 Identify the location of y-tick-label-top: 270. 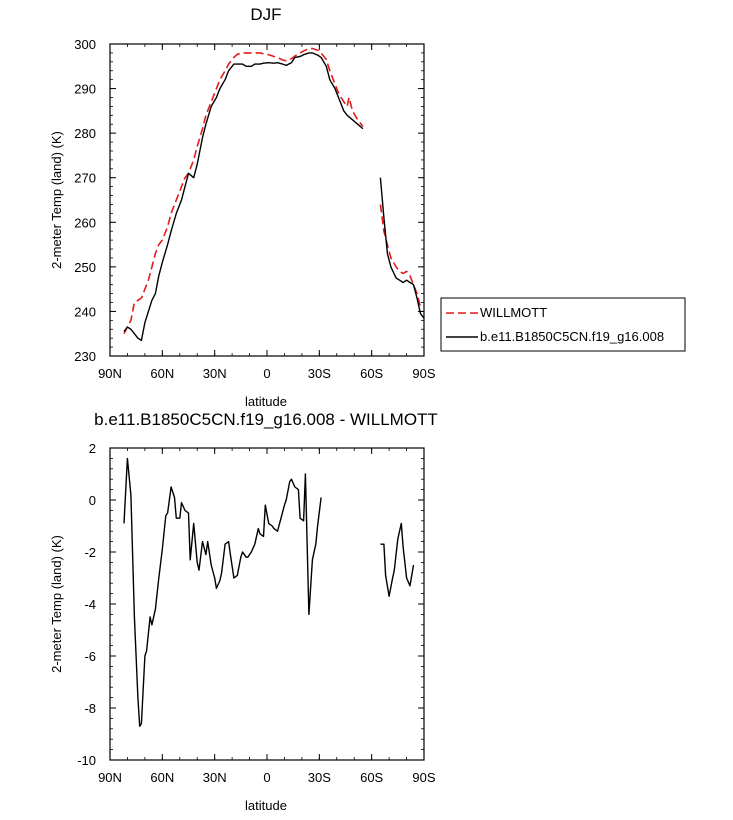
(85, 178).